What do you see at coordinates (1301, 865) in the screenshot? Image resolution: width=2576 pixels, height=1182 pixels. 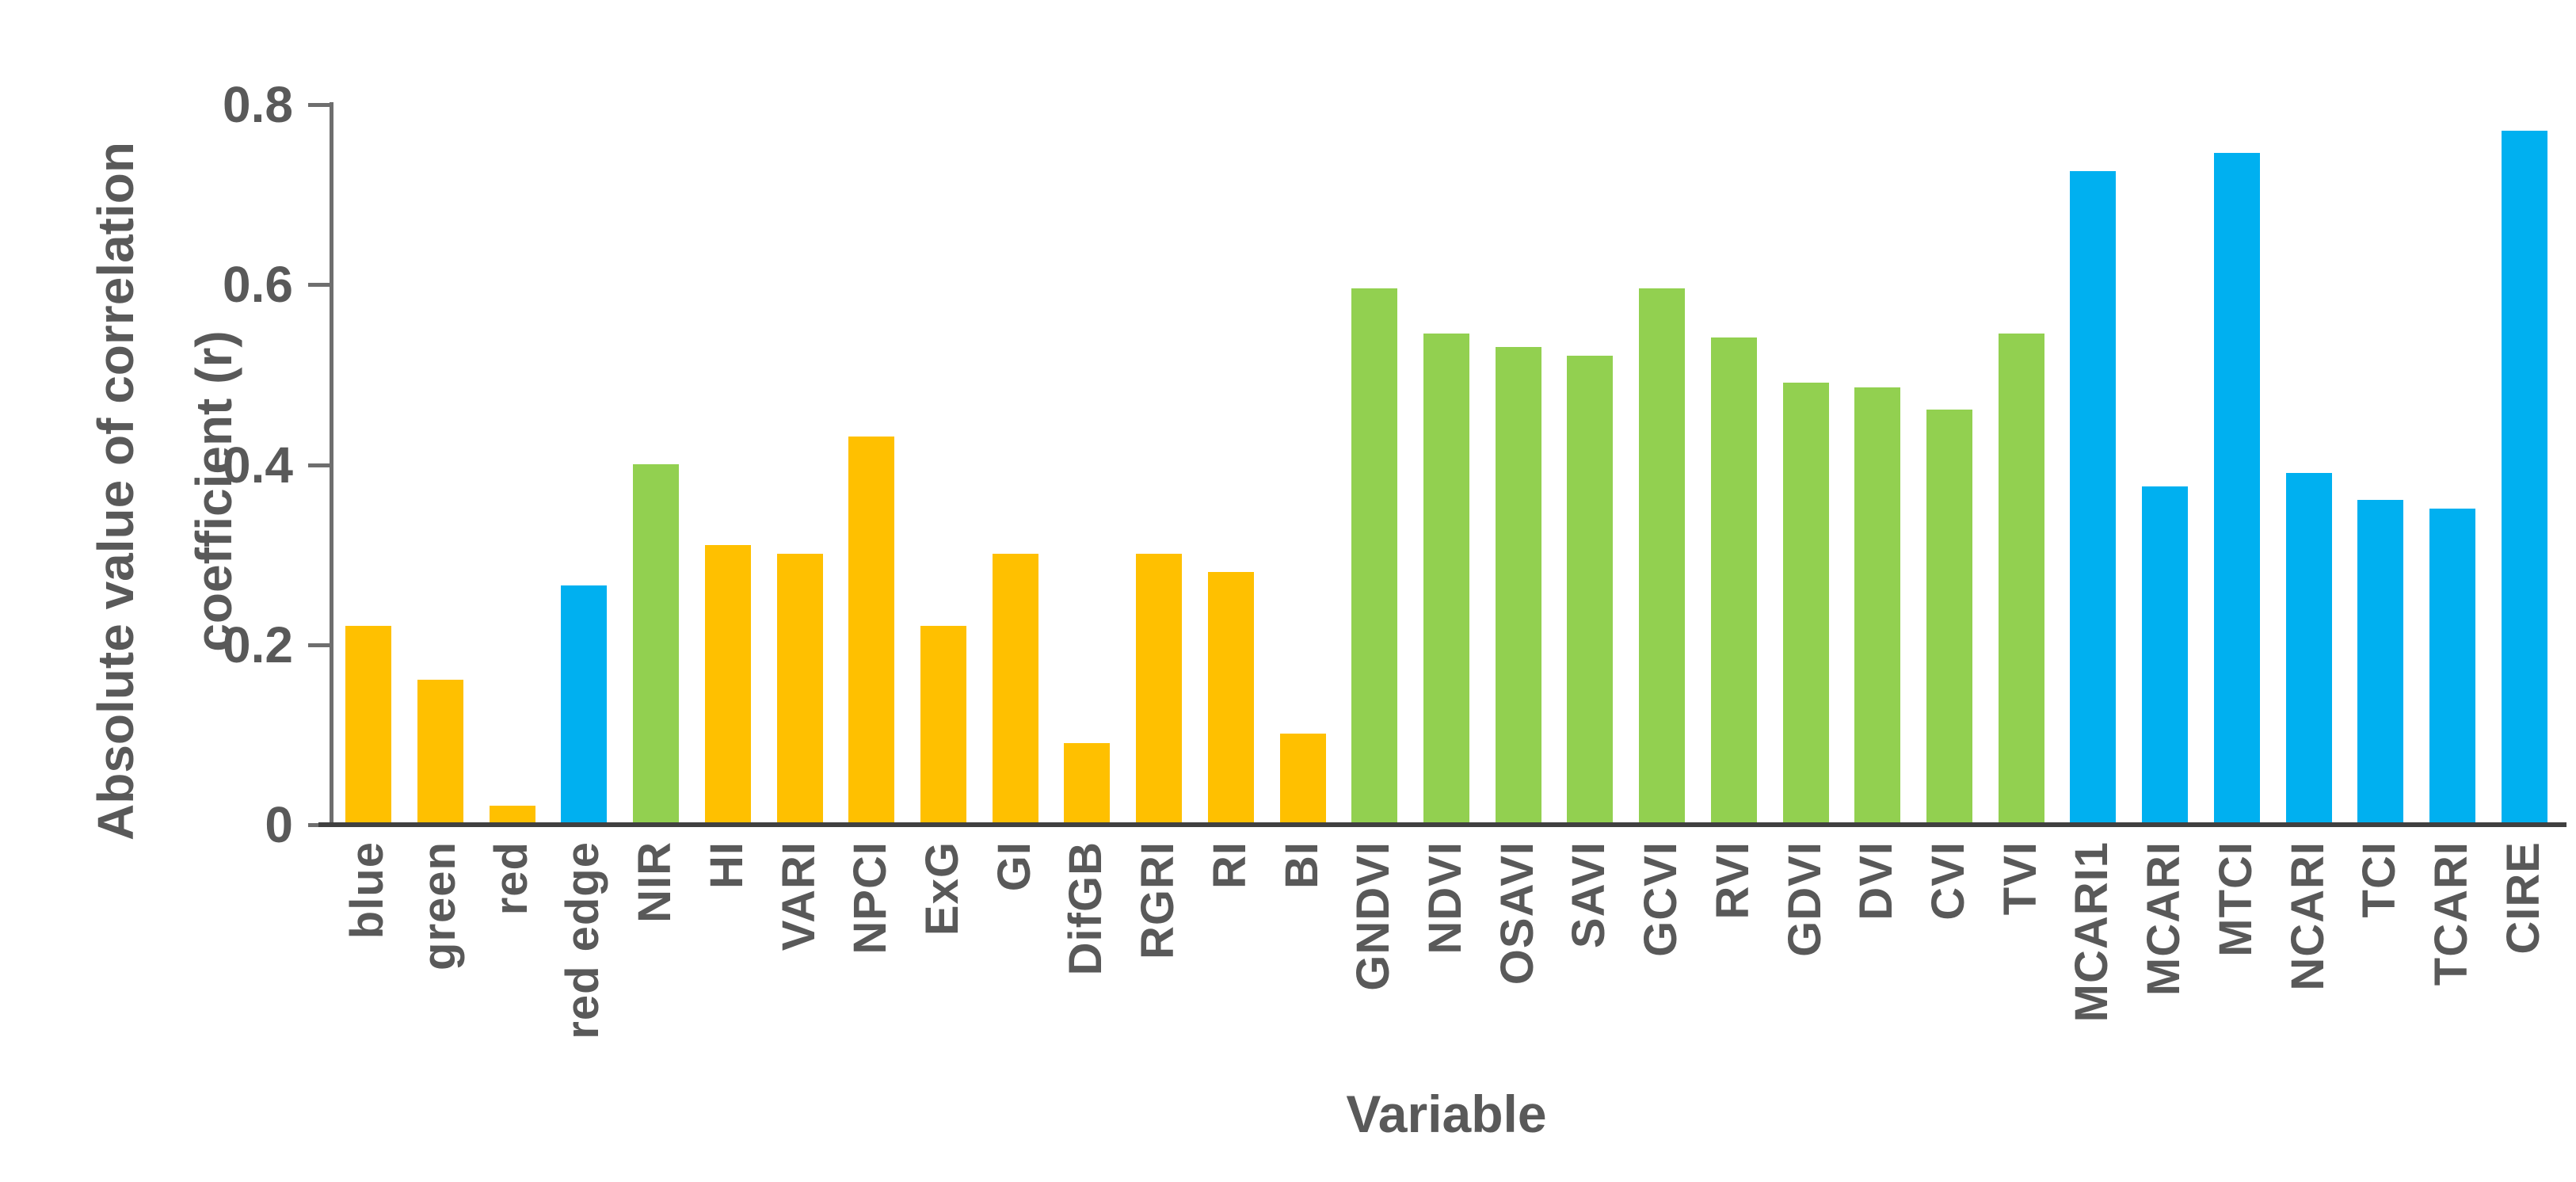 I see `x-label-bi: BI` at bounding box center [1301, 865].